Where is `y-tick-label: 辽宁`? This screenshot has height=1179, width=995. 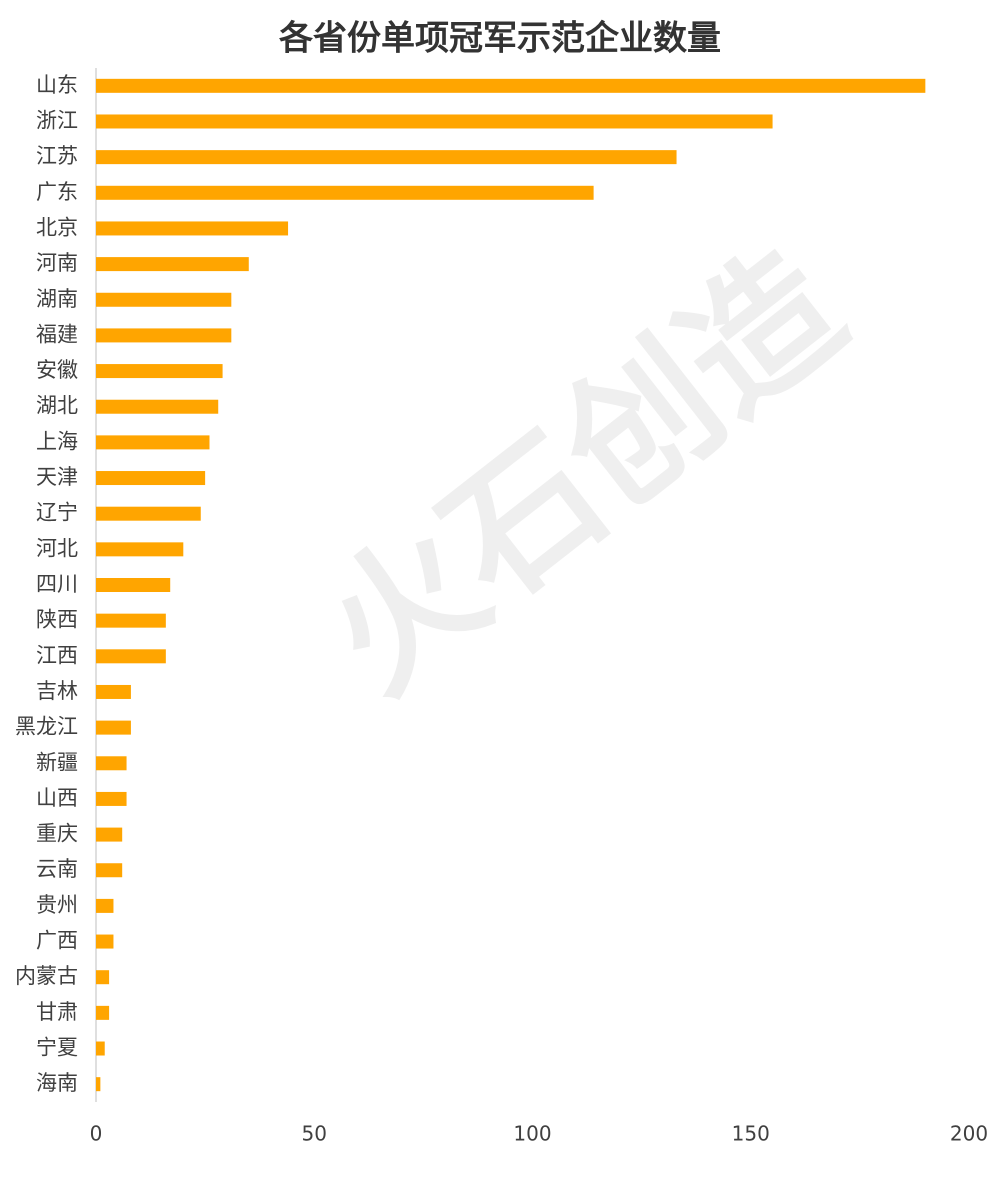
y-tick-label: 辽宁 is located at coordinates (57, 513).